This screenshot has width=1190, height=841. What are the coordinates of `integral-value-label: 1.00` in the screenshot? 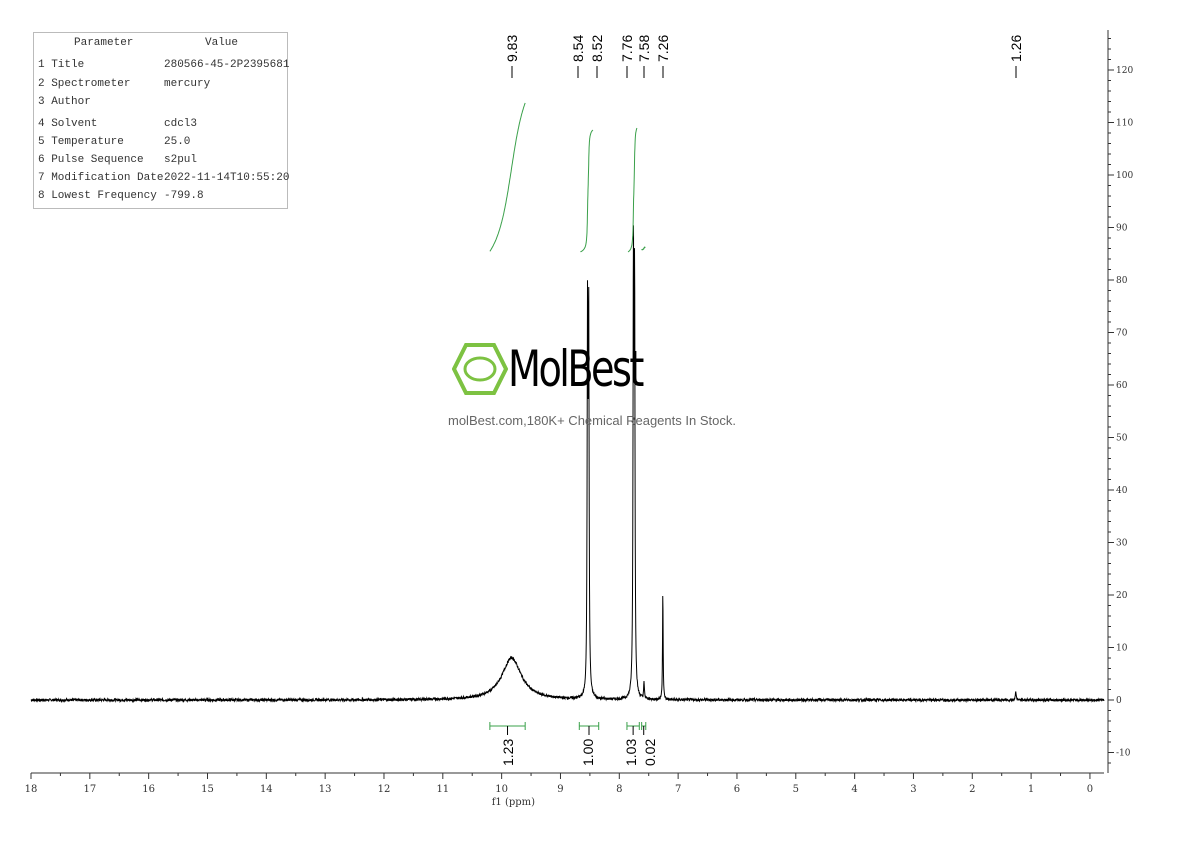 It's located at (588, 752).